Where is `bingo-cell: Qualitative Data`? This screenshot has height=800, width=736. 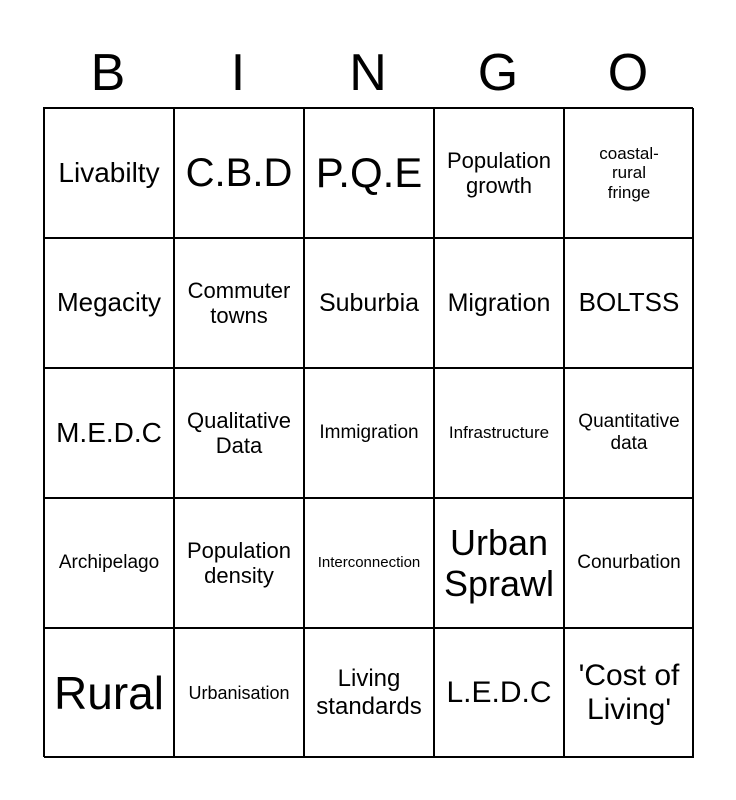 bingo-cell: Qualitative Data is located at coordinates (239, 433).